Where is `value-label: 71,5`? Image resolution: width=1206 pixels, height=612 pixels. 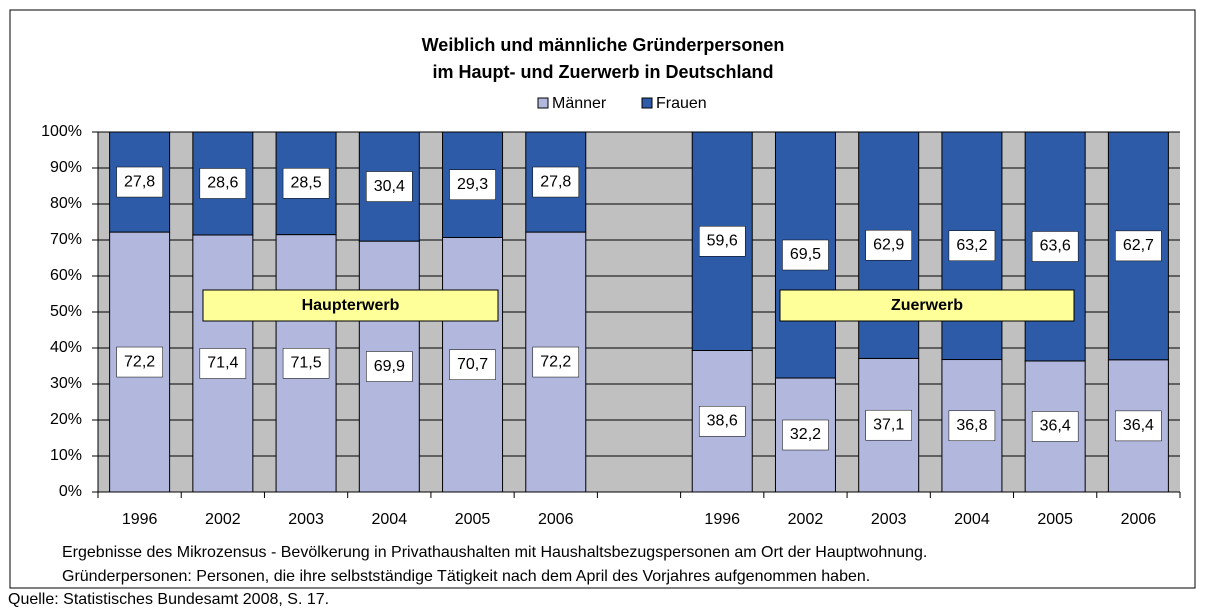
value-label: 71,5 is located at coordinates (306, 363).